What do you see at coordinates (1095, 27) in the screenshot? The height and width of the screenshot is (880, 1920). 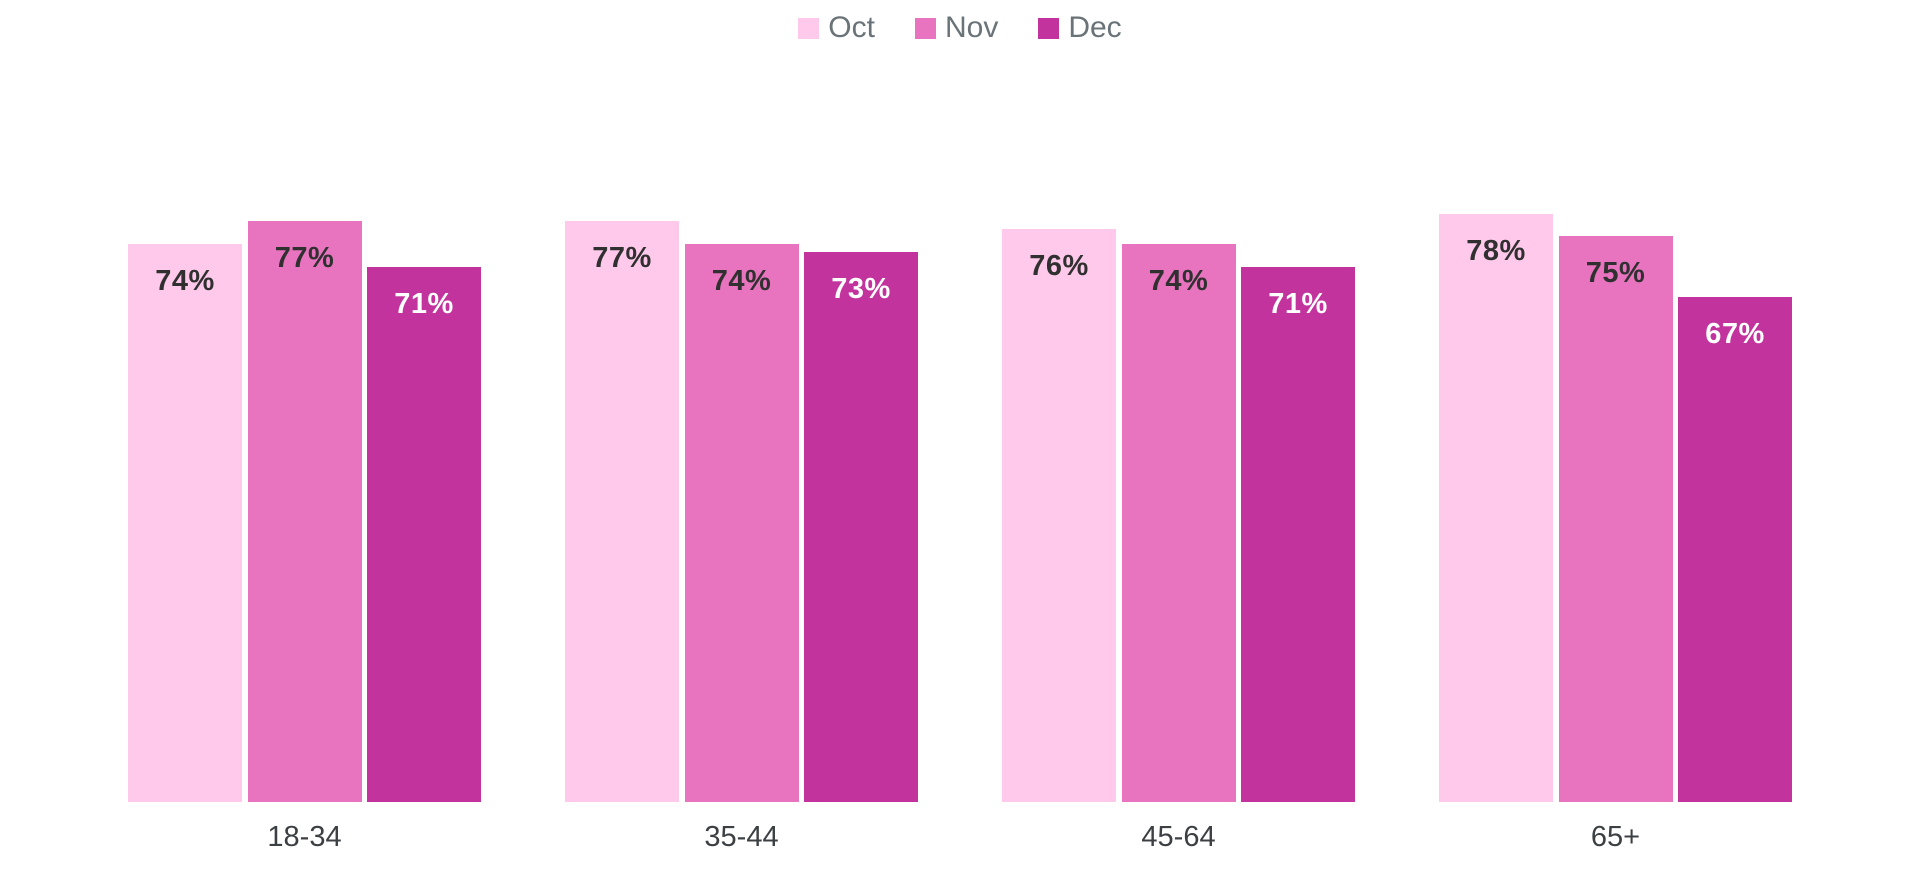 I see `legend-label: Dec` at bounding box center [1095, 27].